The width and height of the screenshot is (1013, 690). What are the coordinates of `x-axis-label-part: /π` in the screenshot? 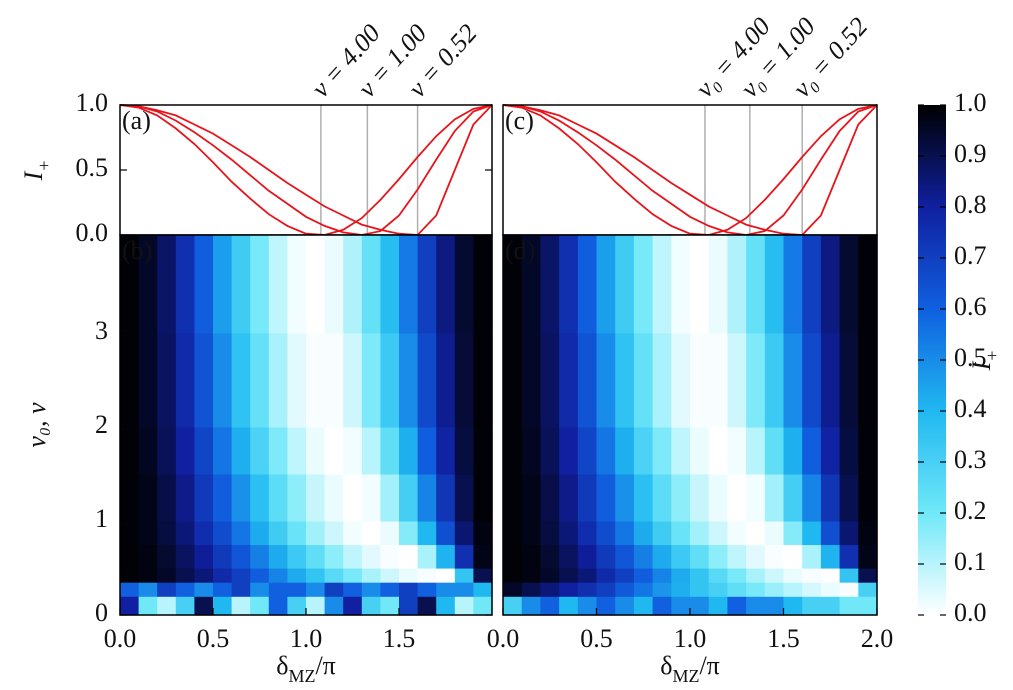 It's located at (709, 665).